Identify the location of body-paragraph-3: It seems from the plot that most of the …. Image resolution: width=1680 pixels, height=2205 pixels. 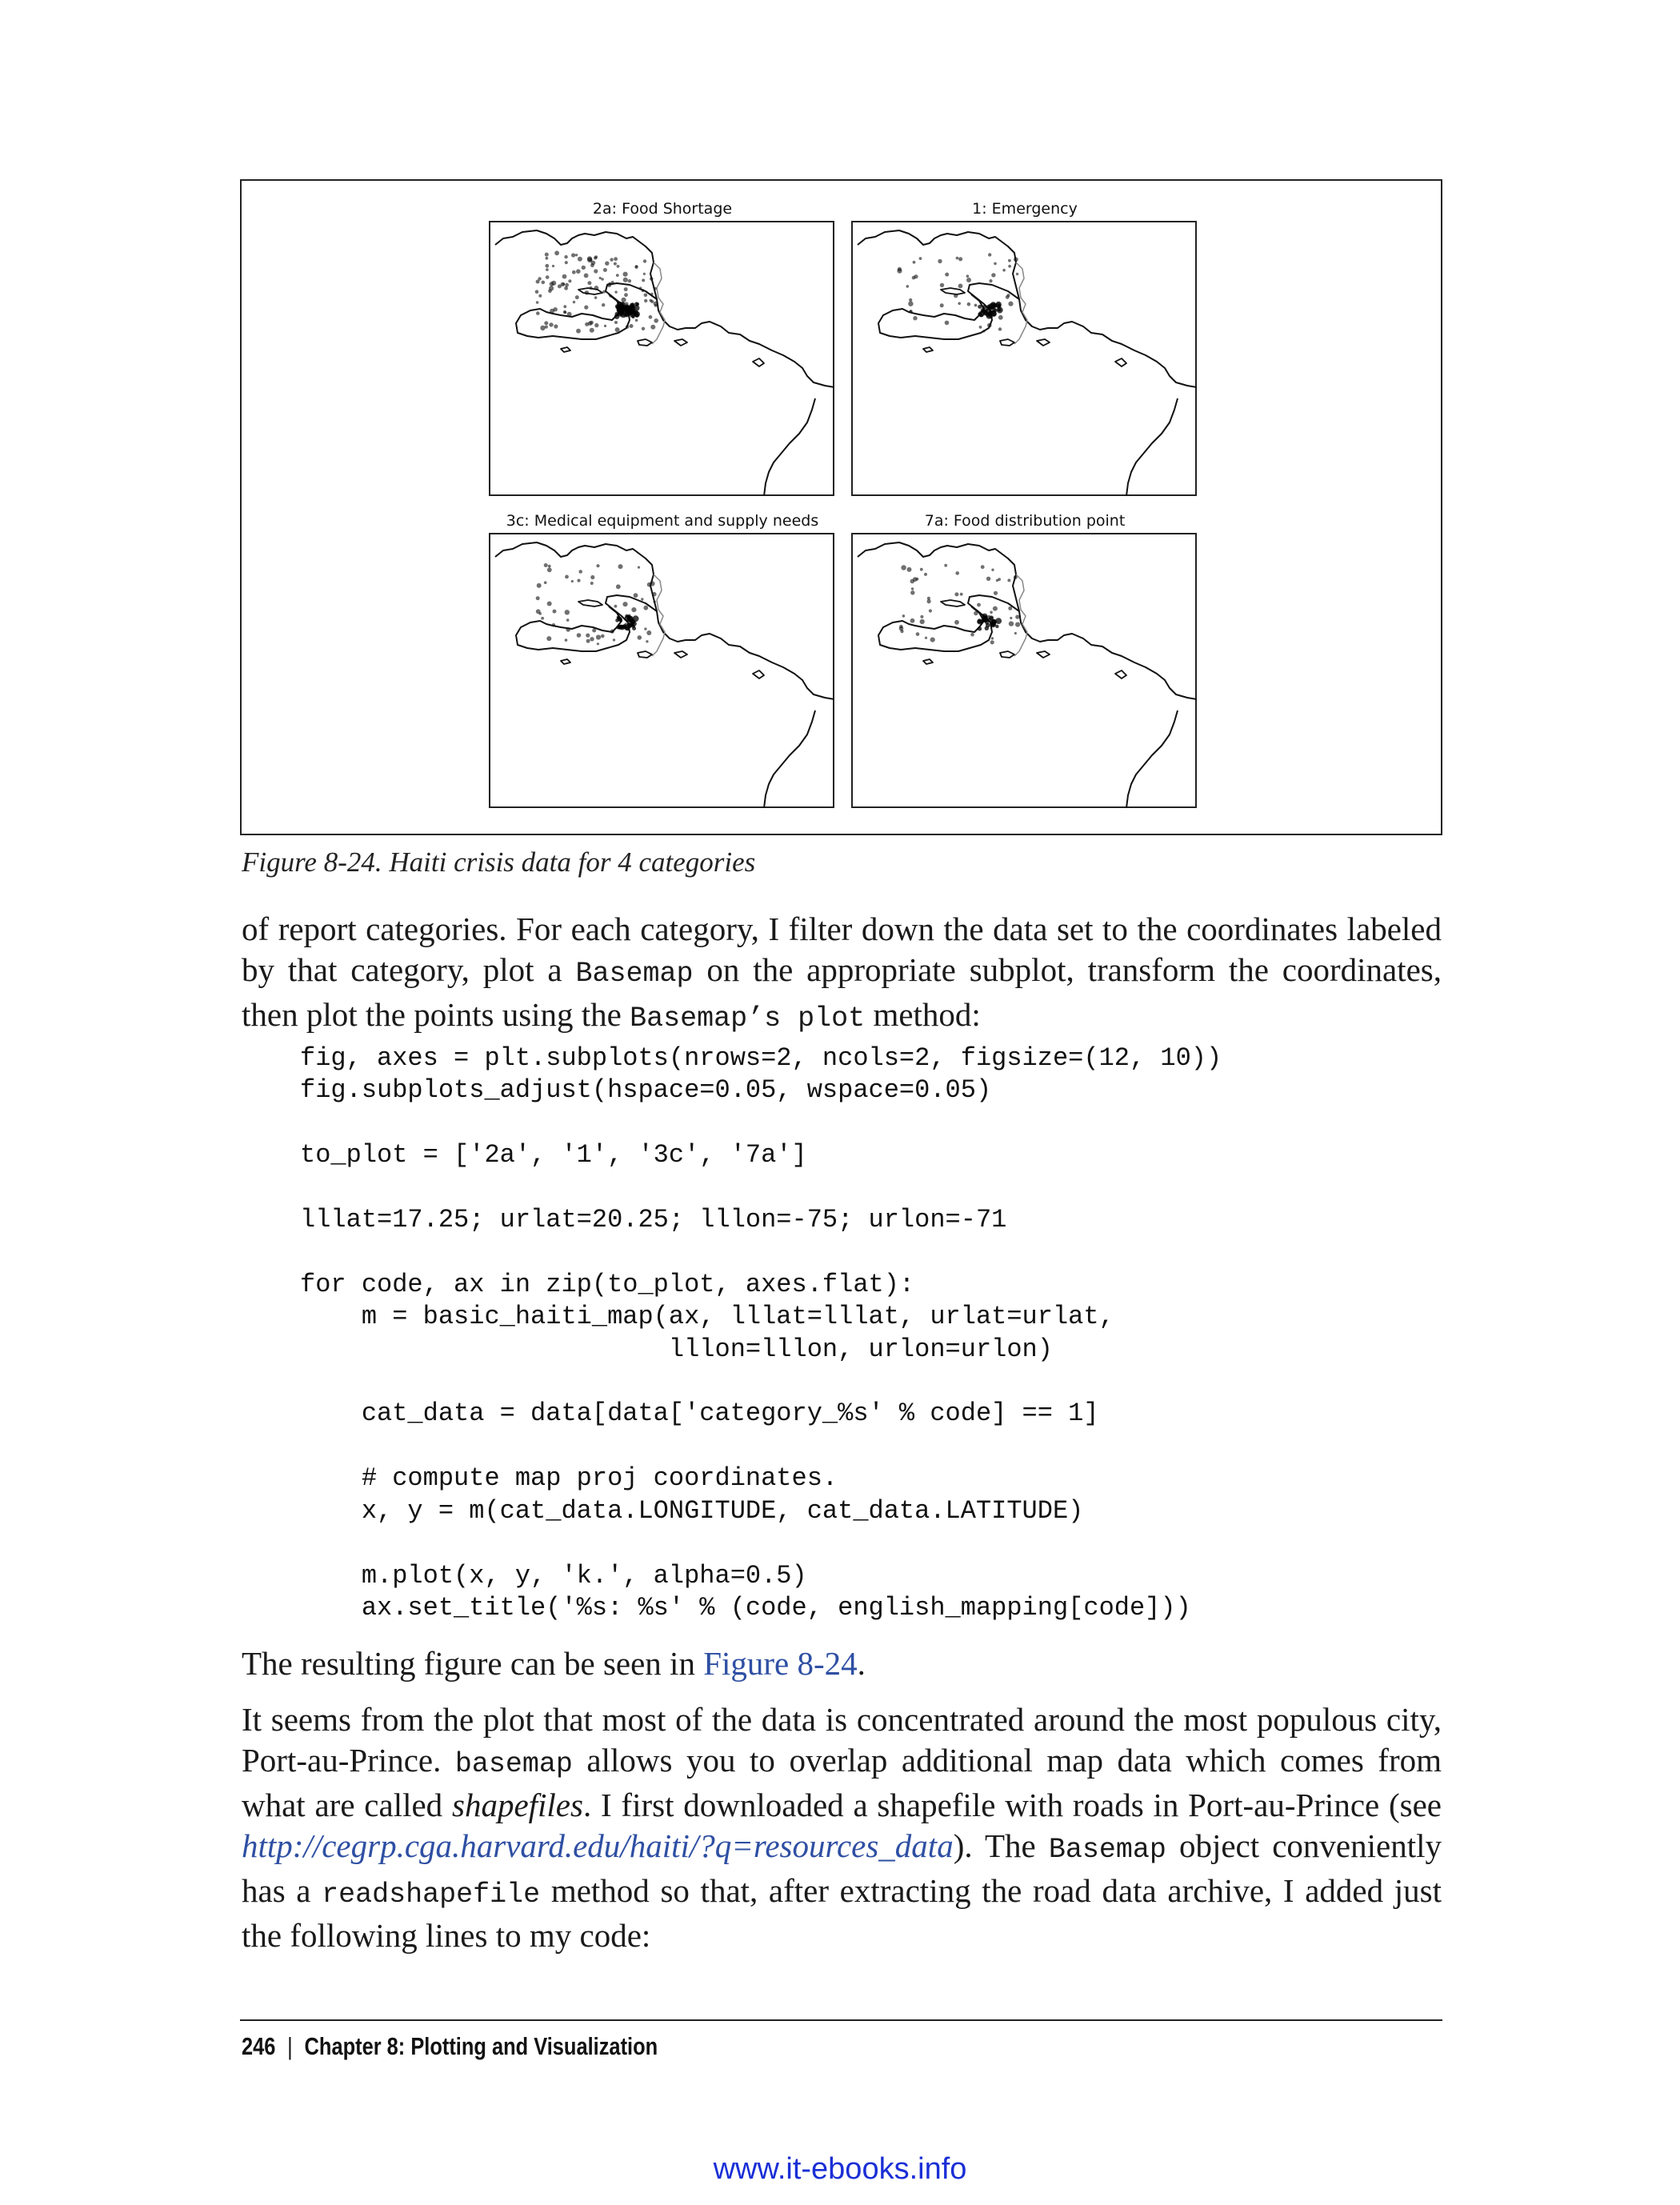
(842, 1827).